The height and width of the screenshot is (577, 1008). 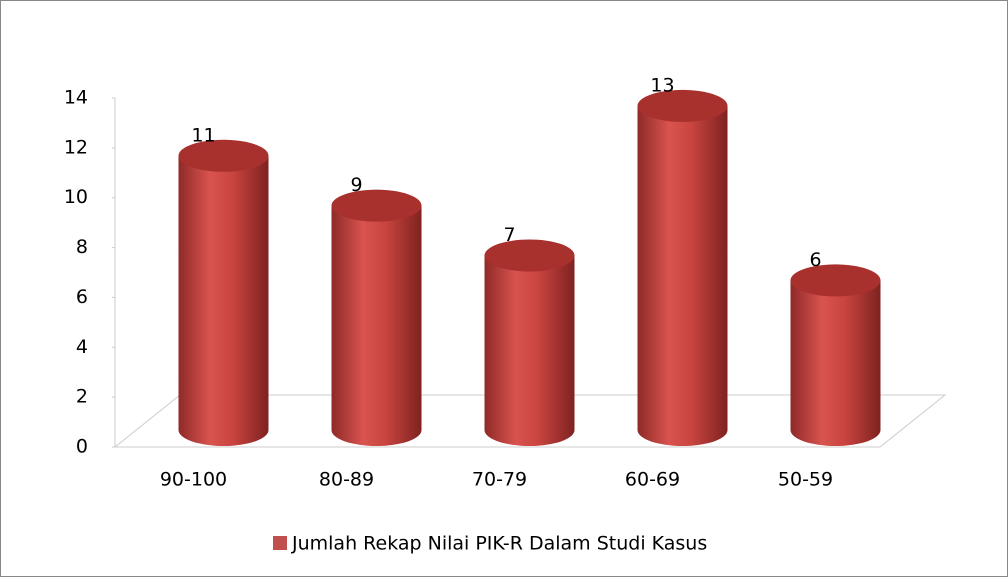 I want to click on legend-swatch, so click(x=280, y=543).